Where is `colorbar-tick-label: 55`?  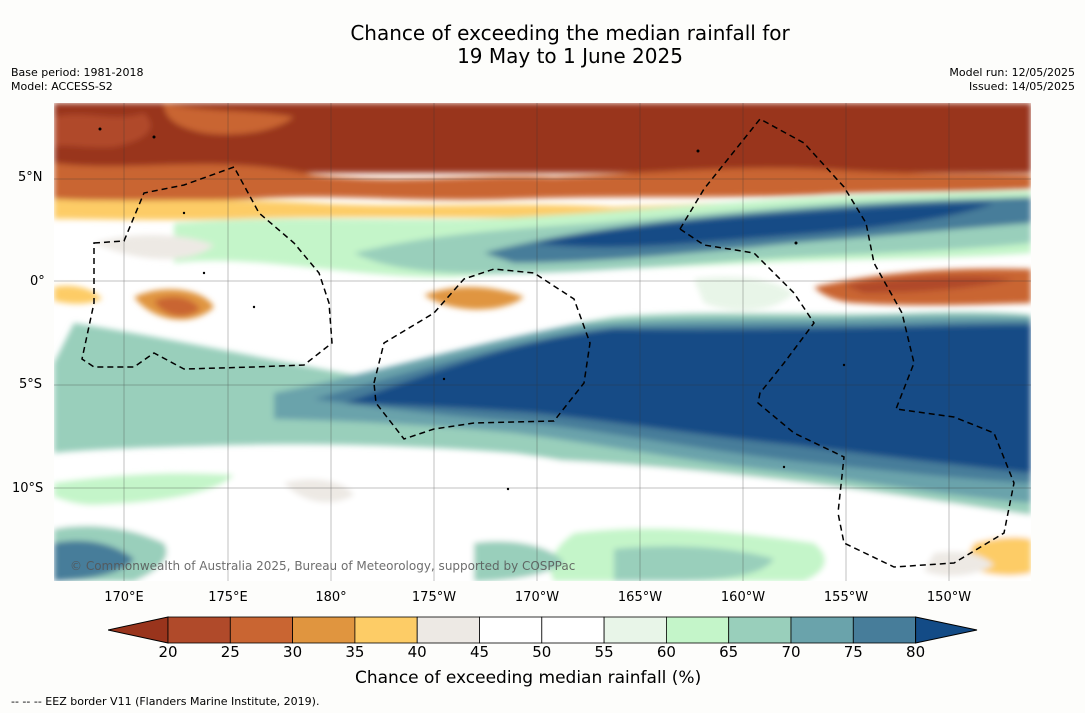
colorbar-tick-label: 55 is located at coordinates (604, 652).